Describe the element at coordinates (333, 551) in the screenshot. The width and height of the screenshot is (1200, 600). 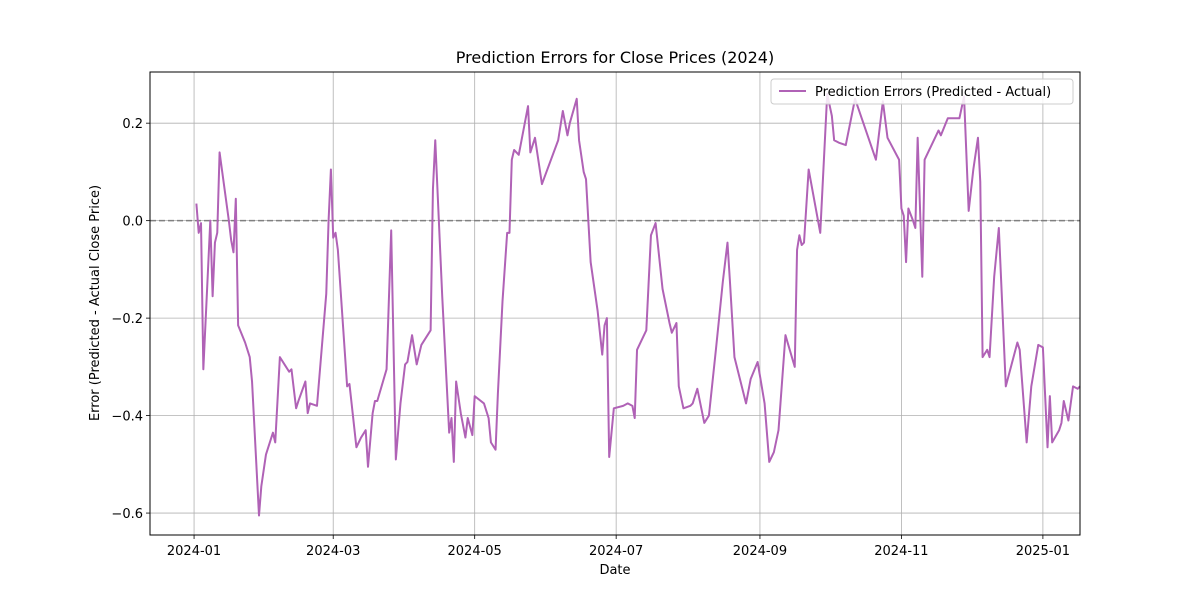
I see `x-tick-label: 2024-03` at that location.